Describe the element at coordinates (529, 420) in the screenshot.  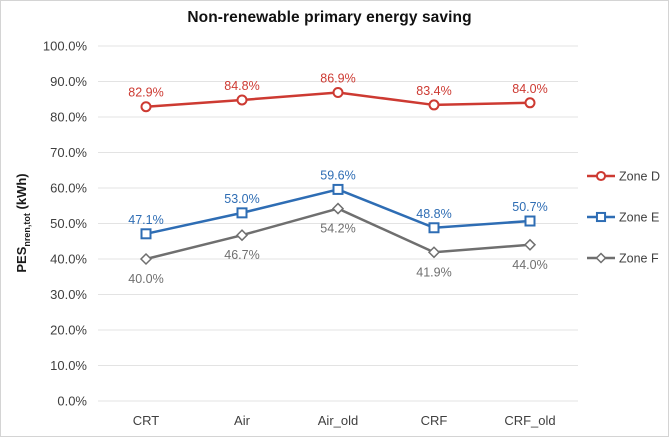
I see `x-category-label: CRF_old` at that location.